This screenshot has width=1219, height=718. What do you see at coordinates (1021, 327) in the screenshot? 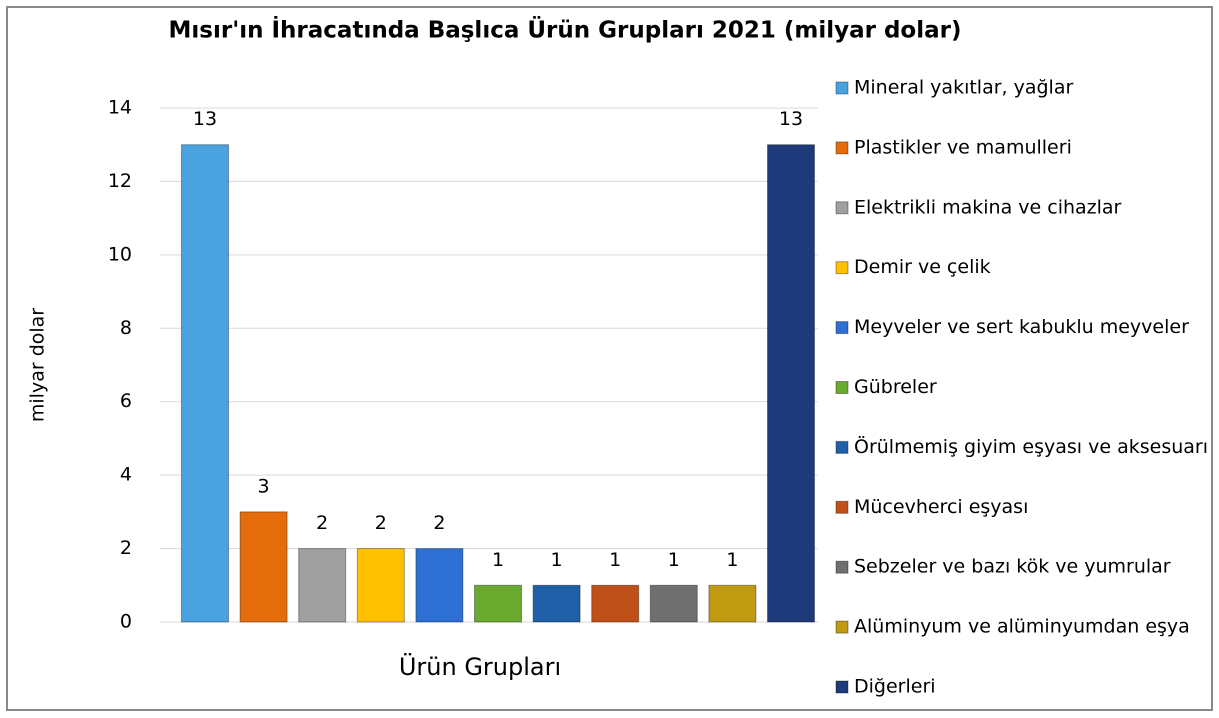
I see `legend-label: Meyveler ve sert kabuklu meyveler` at bounding box center [1021, 327].